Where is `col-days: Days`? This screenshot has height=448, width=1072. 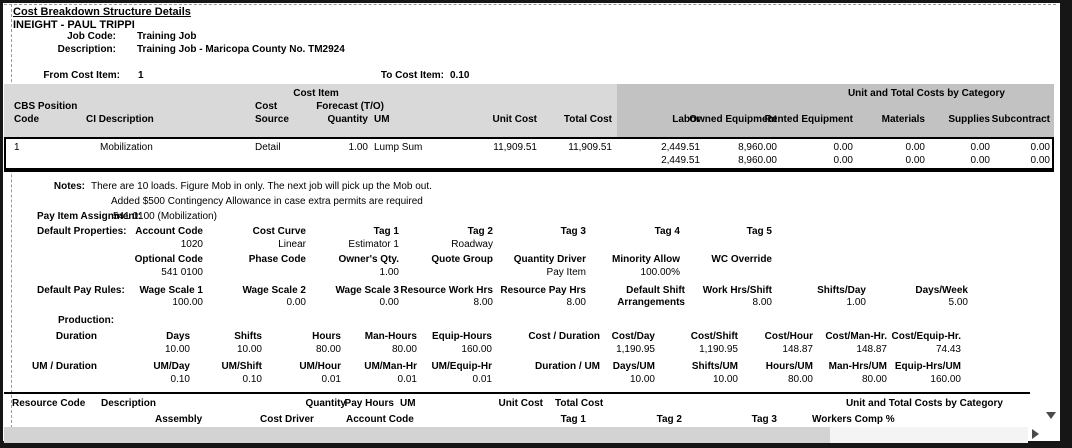
col-days: Days is located at coordinates (178, 336).